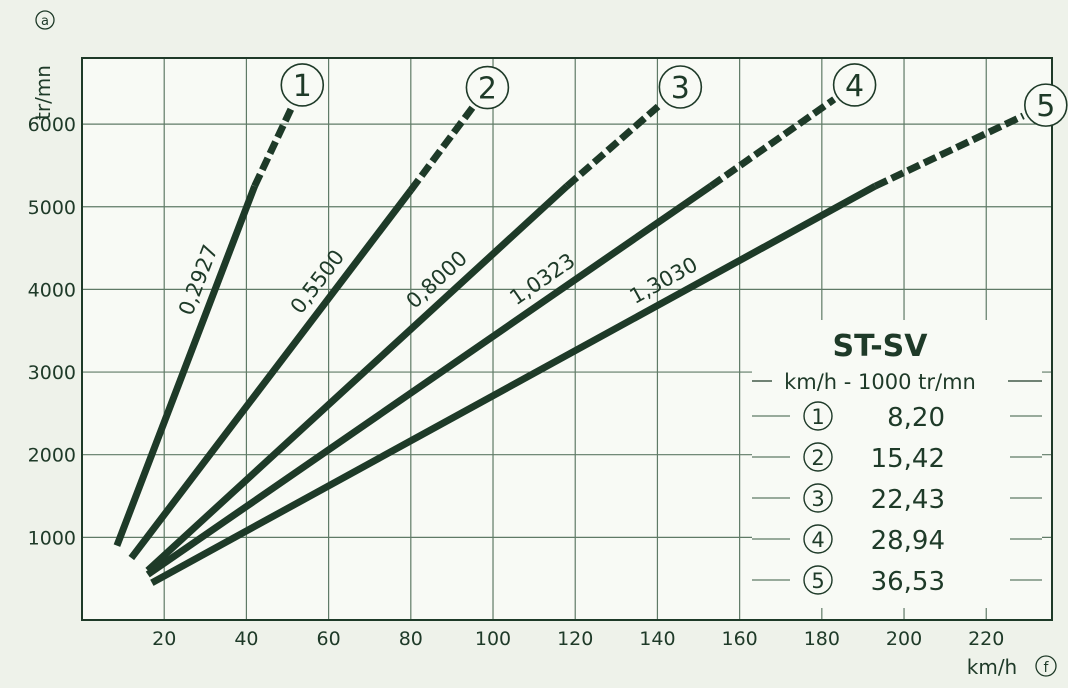 The width and height of the screenshot is (1068, 688). Describe the element at coordinates (52, 208) in the screenshot. I see `y-tick-label: 5000` at that location.